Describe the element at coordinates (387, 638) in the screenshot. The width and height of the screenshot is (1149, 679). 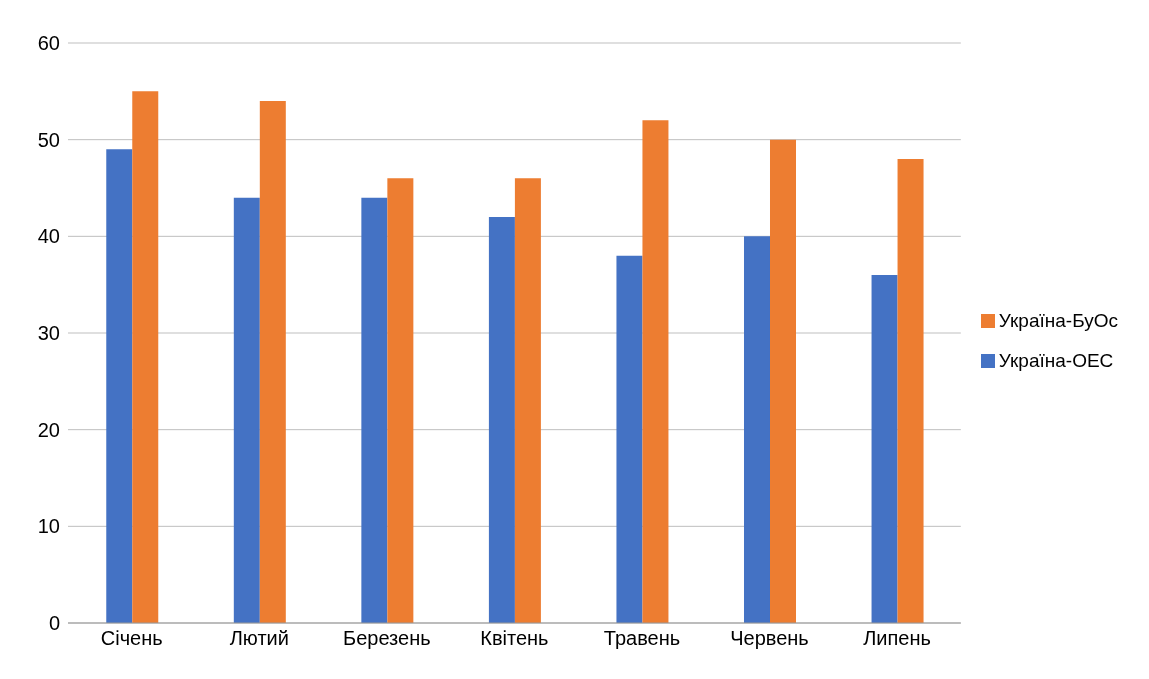
I see `x-tick-label: Березень` at that location.